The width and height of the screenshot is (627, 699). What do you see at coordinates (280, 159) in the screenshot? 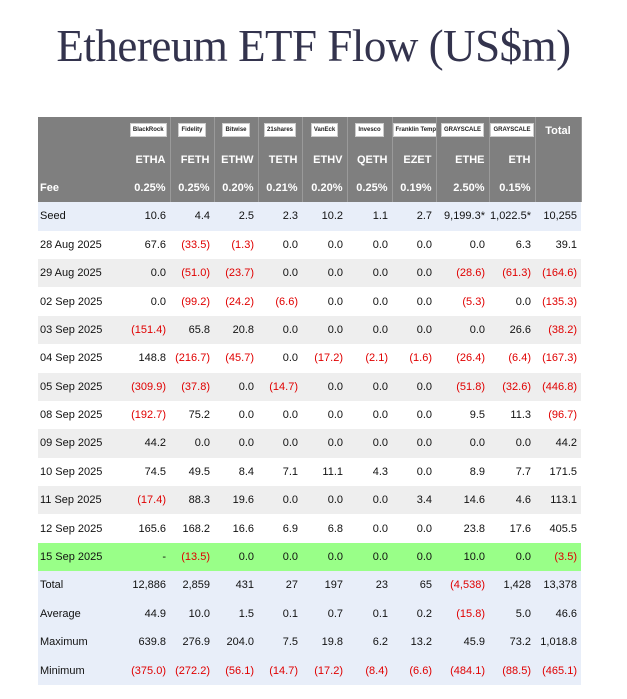
I see `ticker-cell: TETH` at bounding box center [280, 159].